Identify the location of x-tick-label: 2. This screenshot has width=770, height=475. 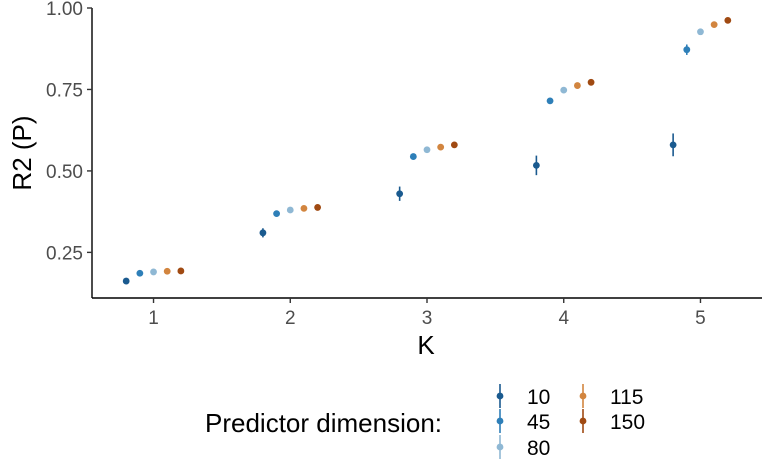
(290, 318).